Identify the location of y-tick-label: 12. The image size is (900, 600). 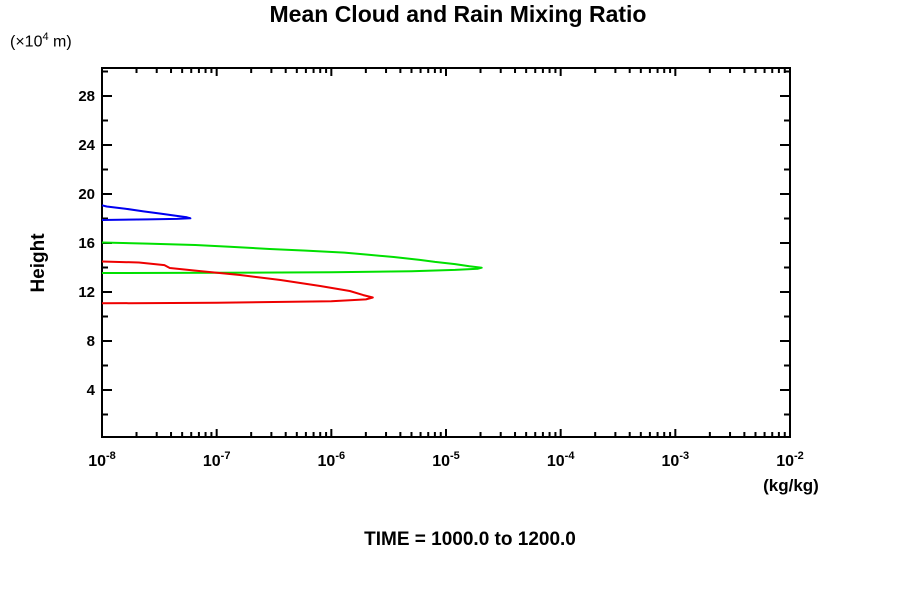
(86, 292).